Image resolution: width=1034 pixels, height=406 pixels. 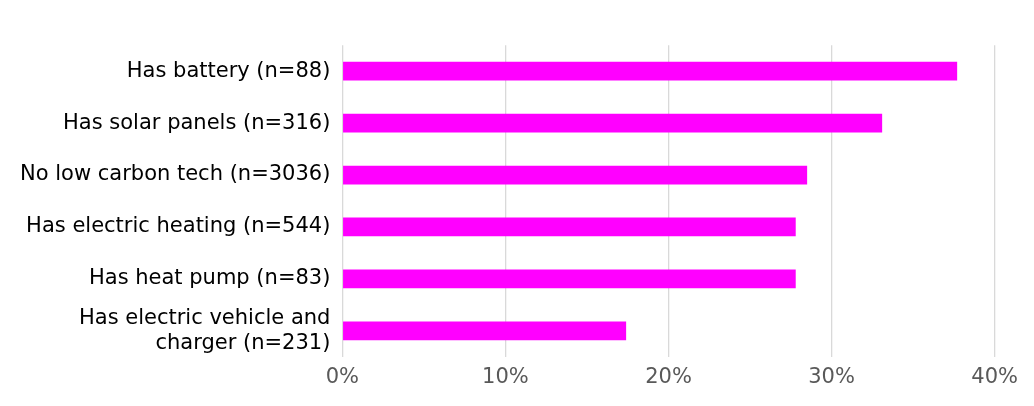 What do you see at coordinates (197, 121) in the screenshot?
I see `y-tick-label: Has solar panels (n=316)` at bounding box center [197, 121].